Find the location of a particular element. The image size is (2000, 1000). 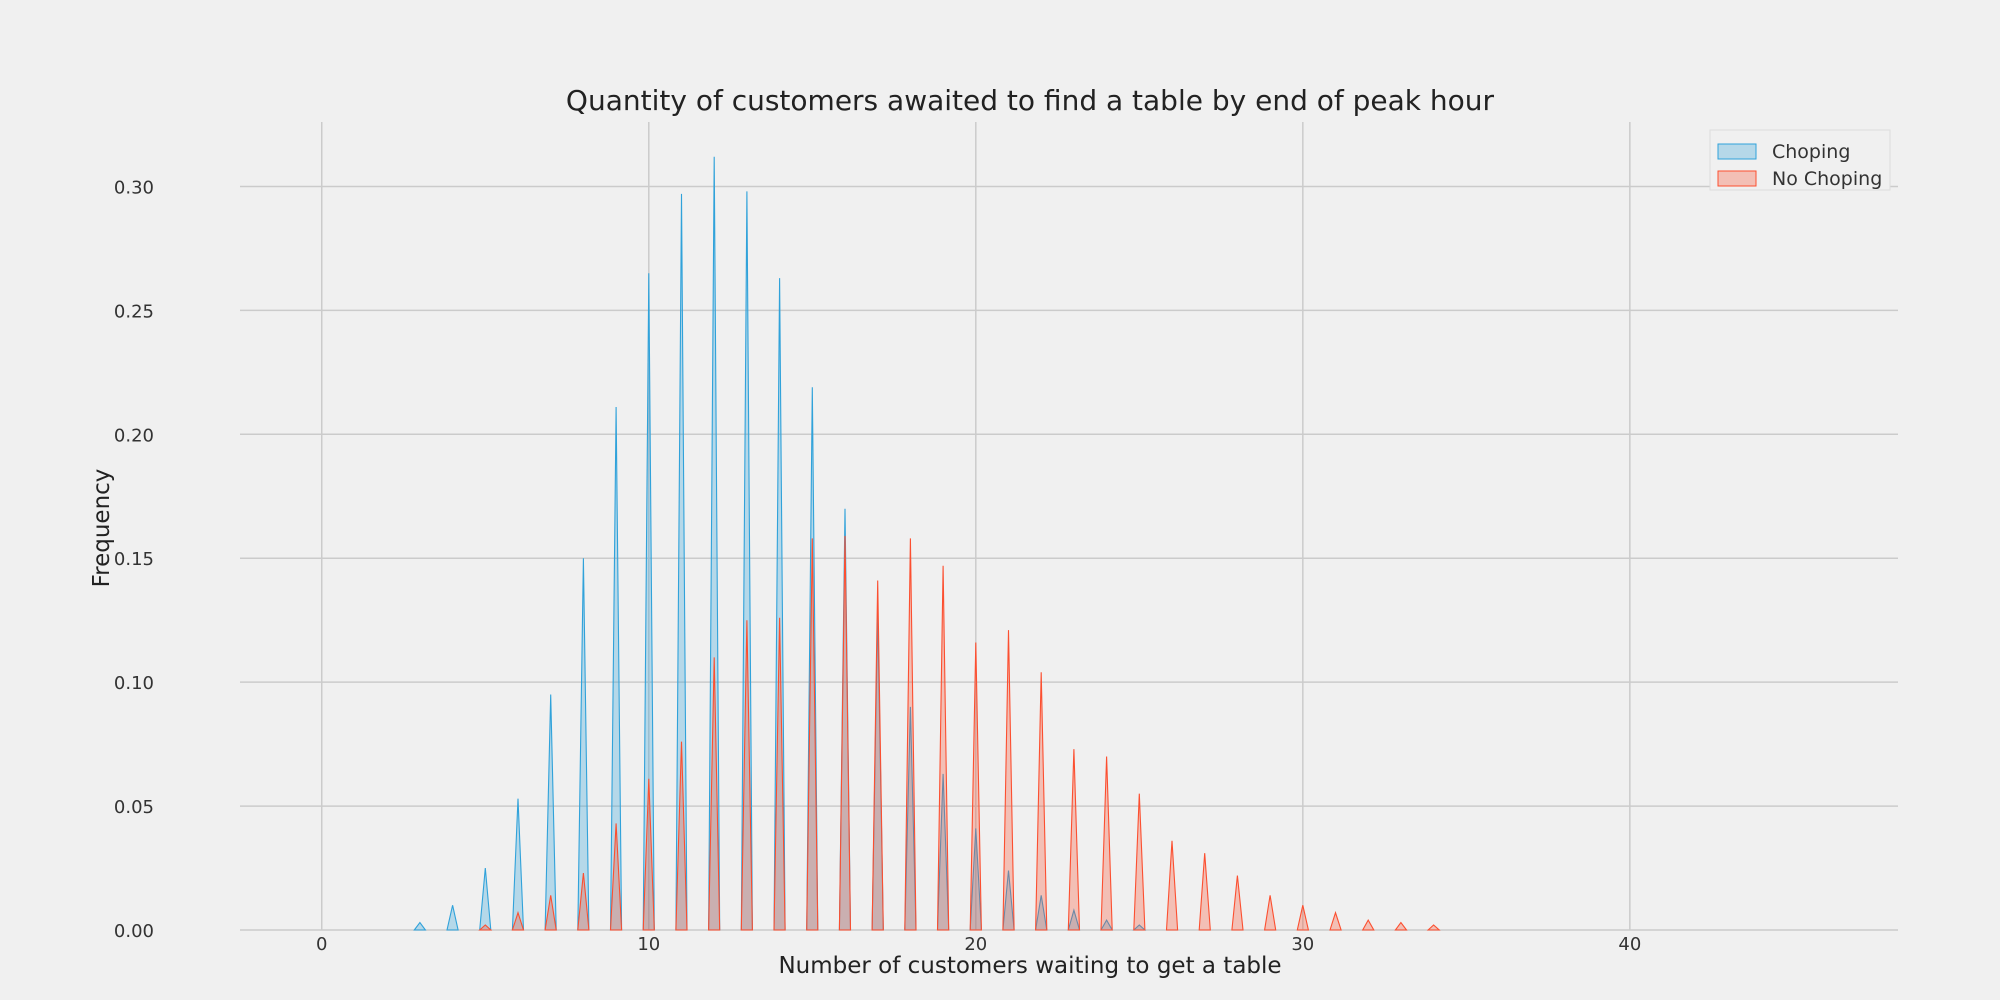

x-tick-label: 0 is located at coordinates (321, 944).